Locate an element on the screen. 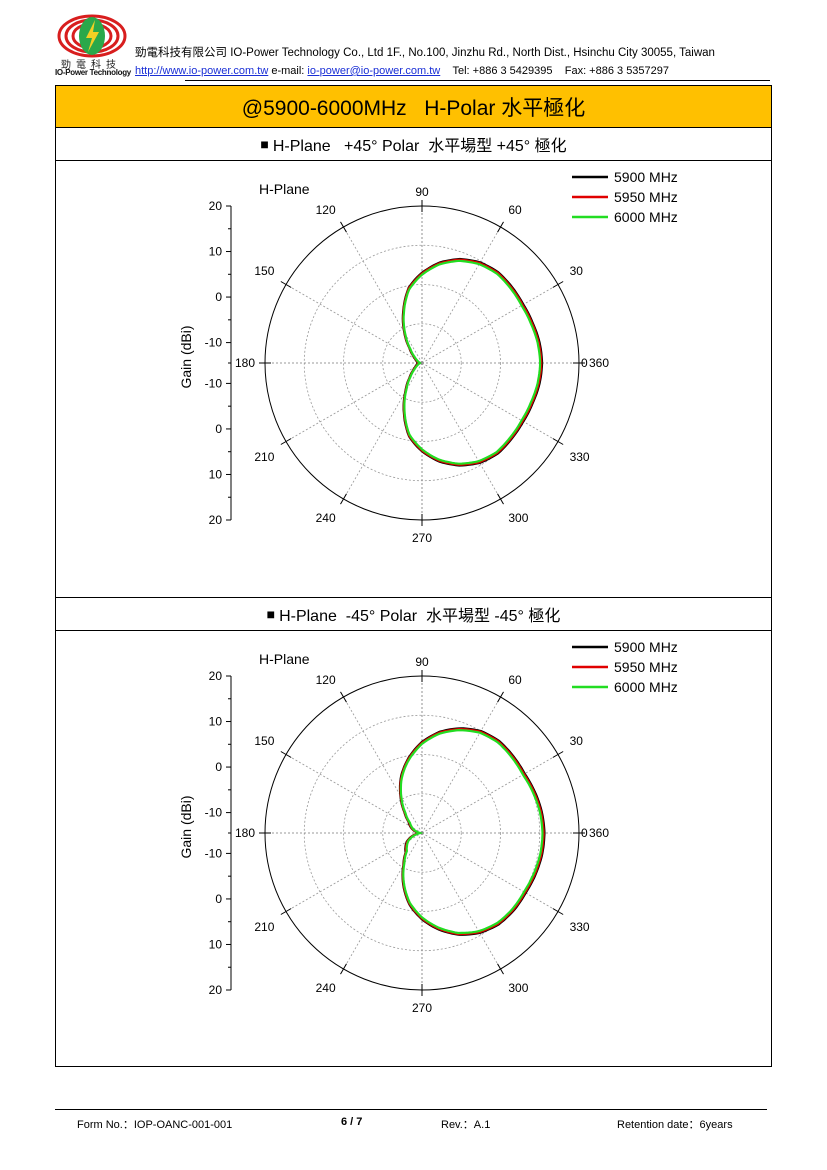 This screenshot has width=827, height=1170. angle-label: 150 is located at coordinates (264, 271).